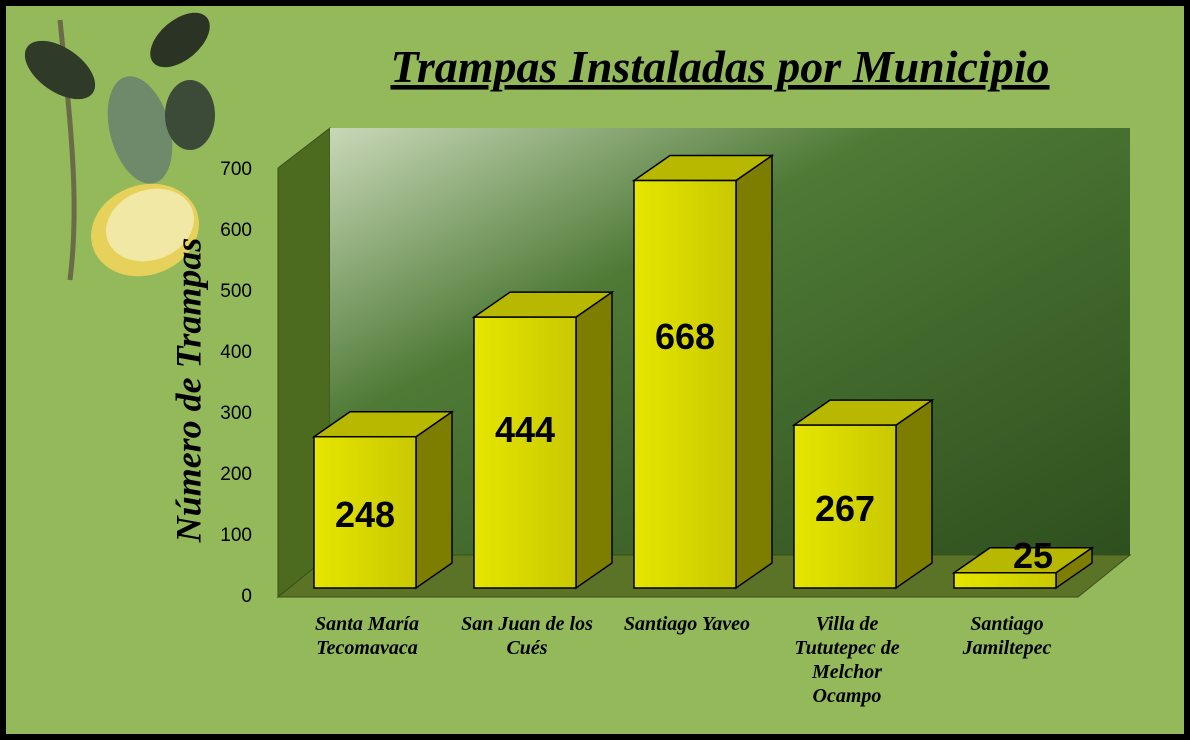 Image resolution: width=1190 pixels, height=740 pixels. I want to click on value-label: 668, so click(685, 336).